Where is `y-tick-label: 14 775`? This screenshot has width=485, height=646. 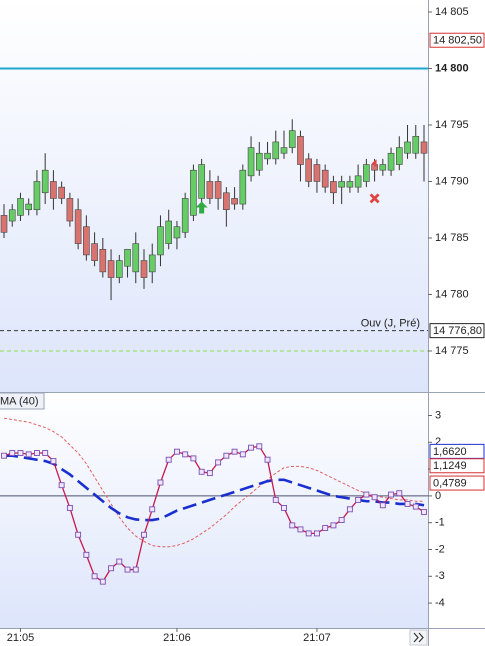 y-tick-label: 14 775 is located at coordinates (452, 351).